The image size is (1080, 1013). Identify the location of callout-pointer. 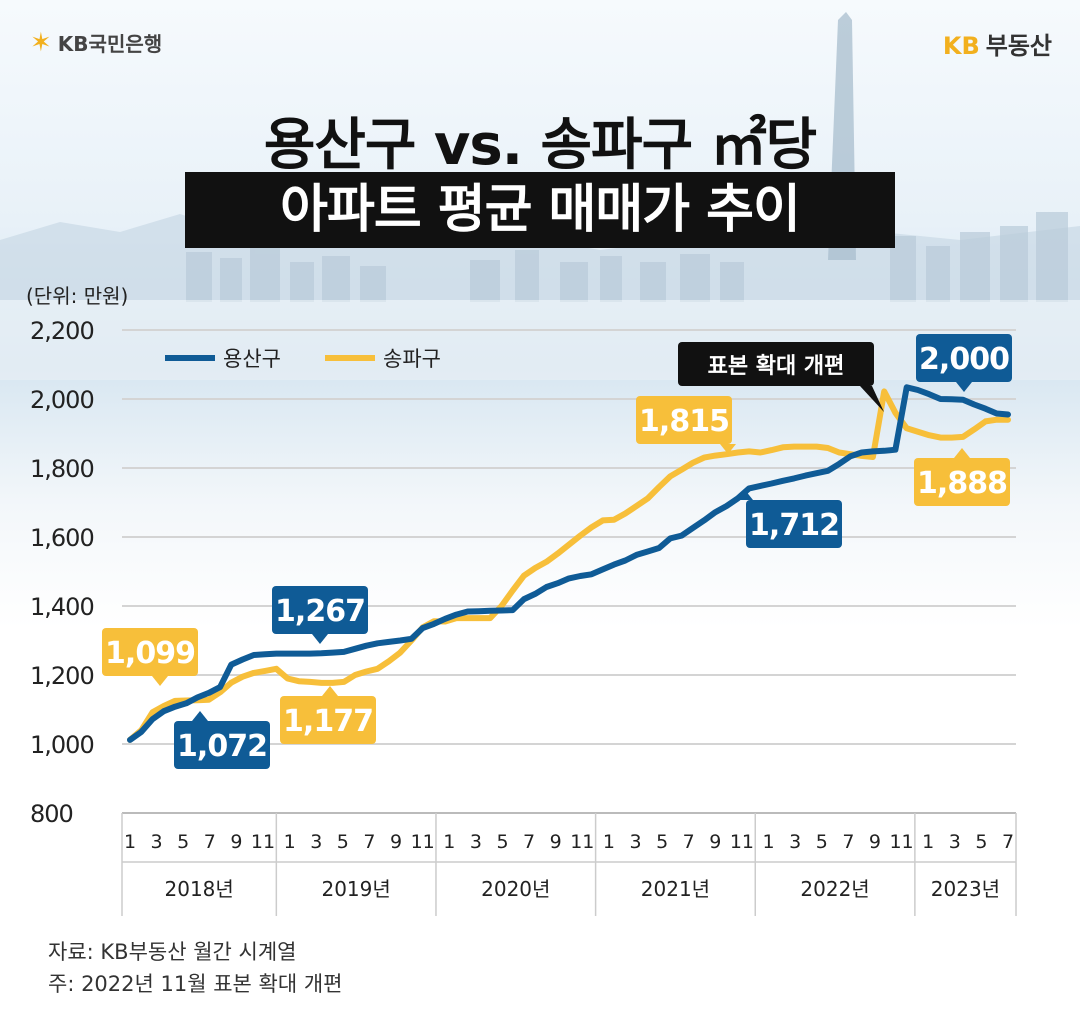
(872, 399).